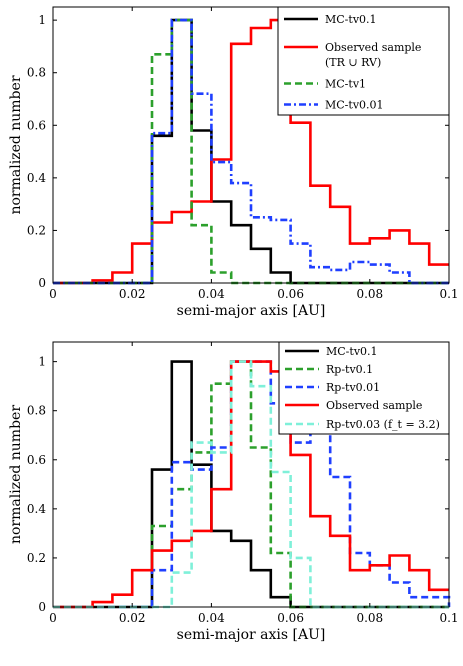  What do you see at coordinates (349, 369) in the screenshot?
I see `legend-label: Rp-tv0.1` at bounding box center [349, 369].